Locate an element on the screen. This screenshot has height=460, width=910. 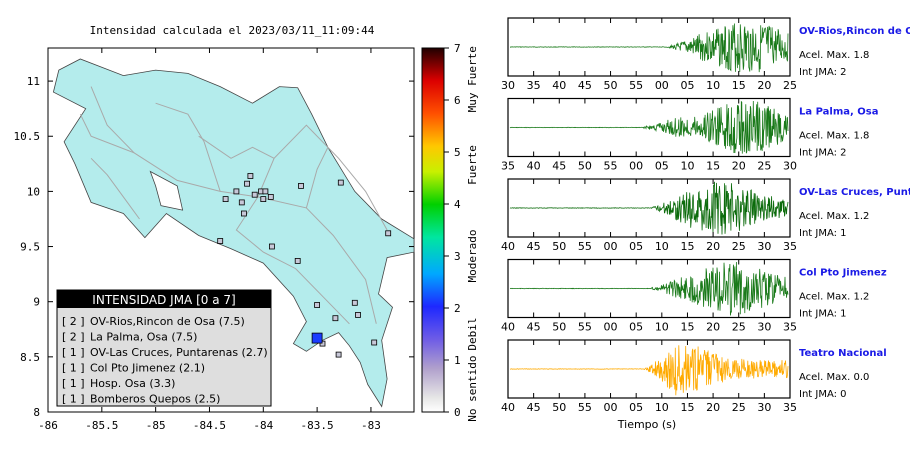
colorbar-tick-label: 5 is located at coordinates (457, 152).